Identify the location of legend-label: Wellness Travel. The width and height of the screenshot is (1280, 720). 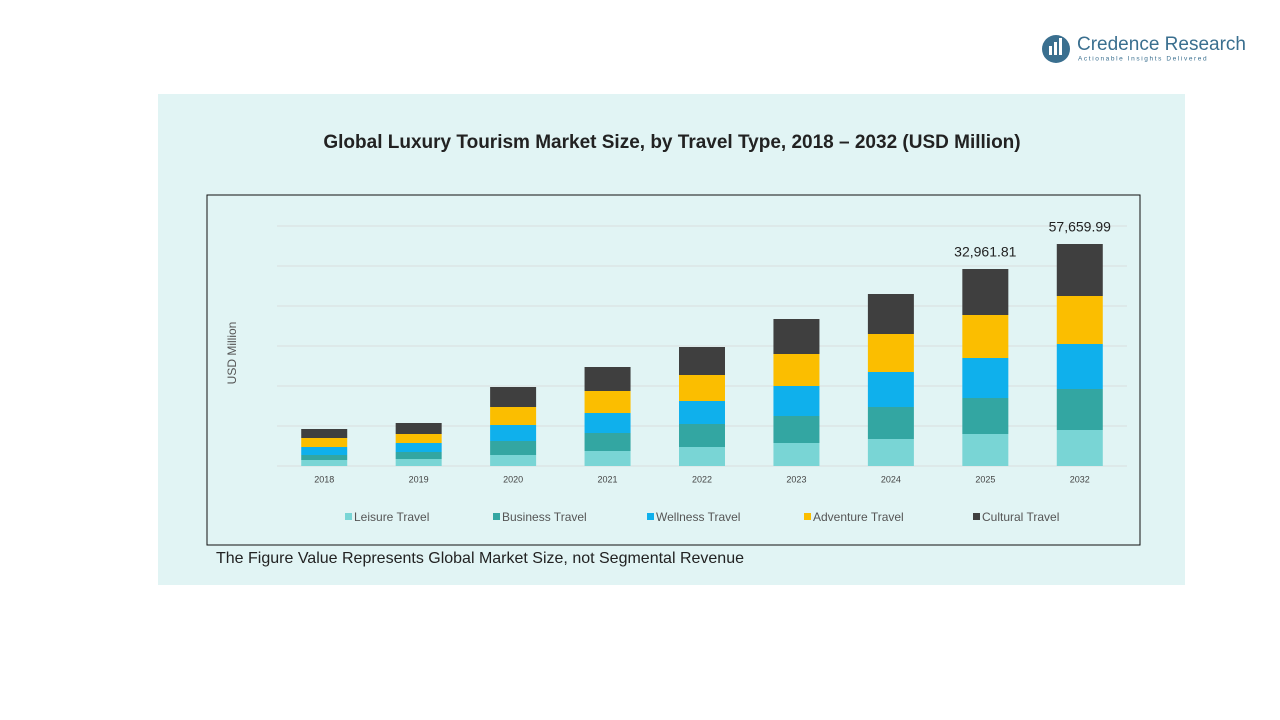
(698, 517).